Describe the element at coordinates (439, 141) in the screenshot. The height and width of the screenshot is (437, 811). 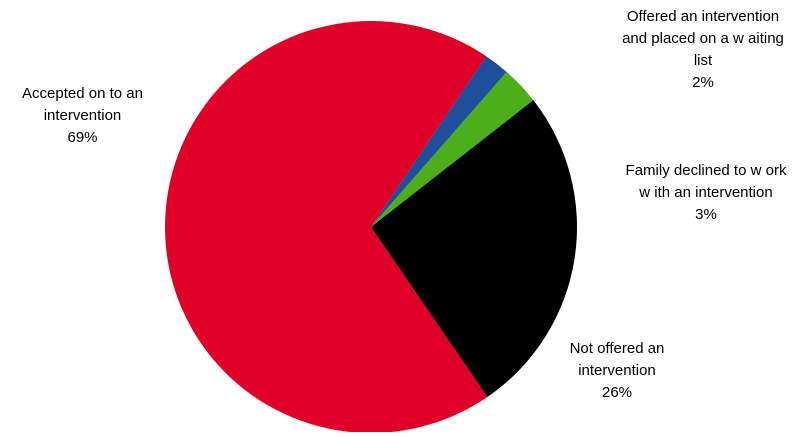
I see `slice-waiting-list` at that location.